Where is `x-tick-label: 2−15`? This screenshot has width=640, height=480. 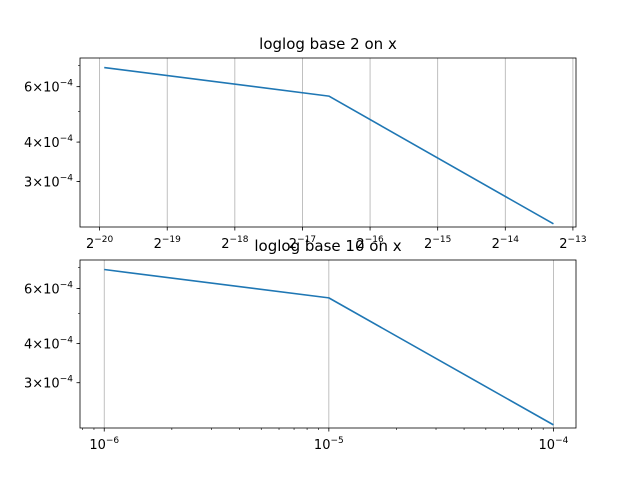 x-tick-label: 2−15 is located at coordinates (437, 243).